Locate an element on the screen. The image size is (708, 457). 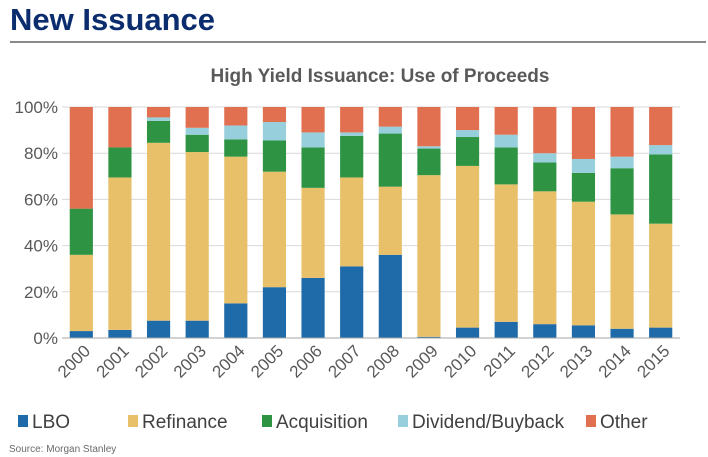
x-tick-label: 2003 is located at coordinates (190, 361).